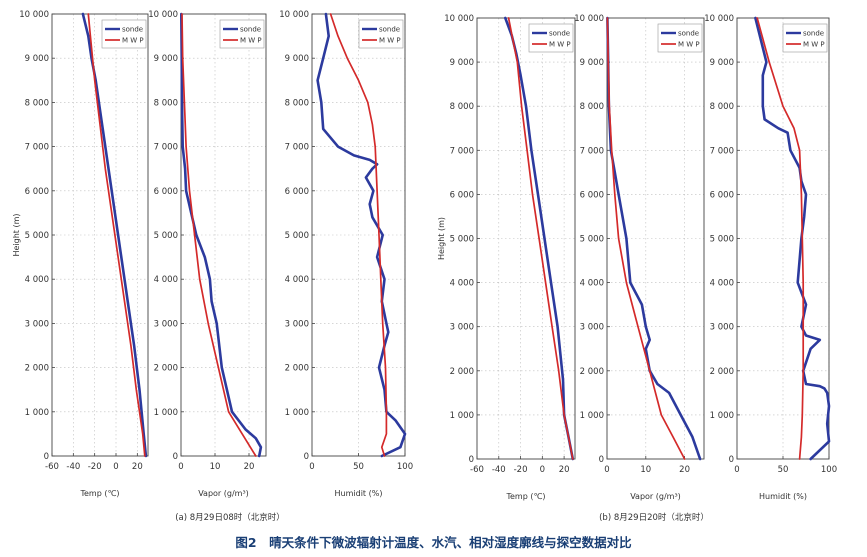  What do you see at coordinates (73, 467) in the screenshot?
I see `x-tick-label: -40` at bounding box center [73, 467].